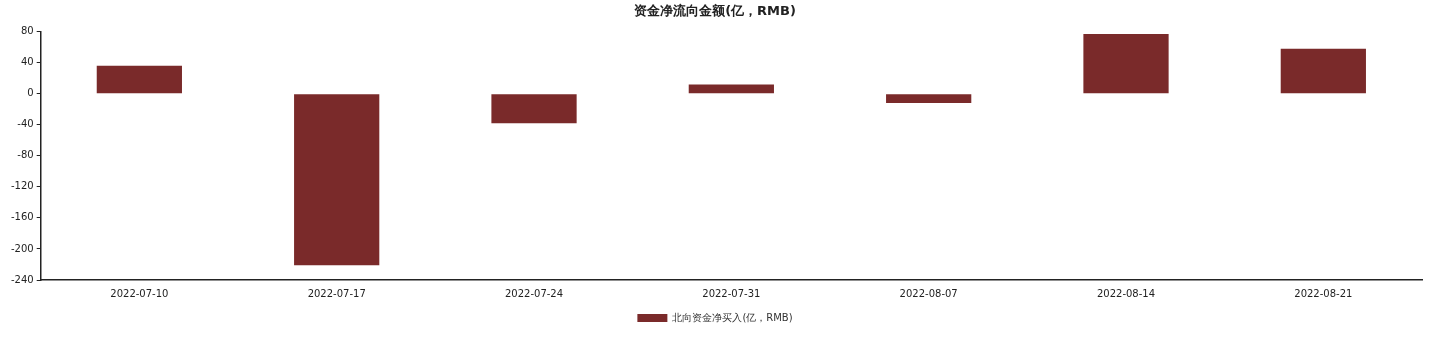 The image size is (1452, 337). I want to click on y-tick-label: 40, so click(27, 62).